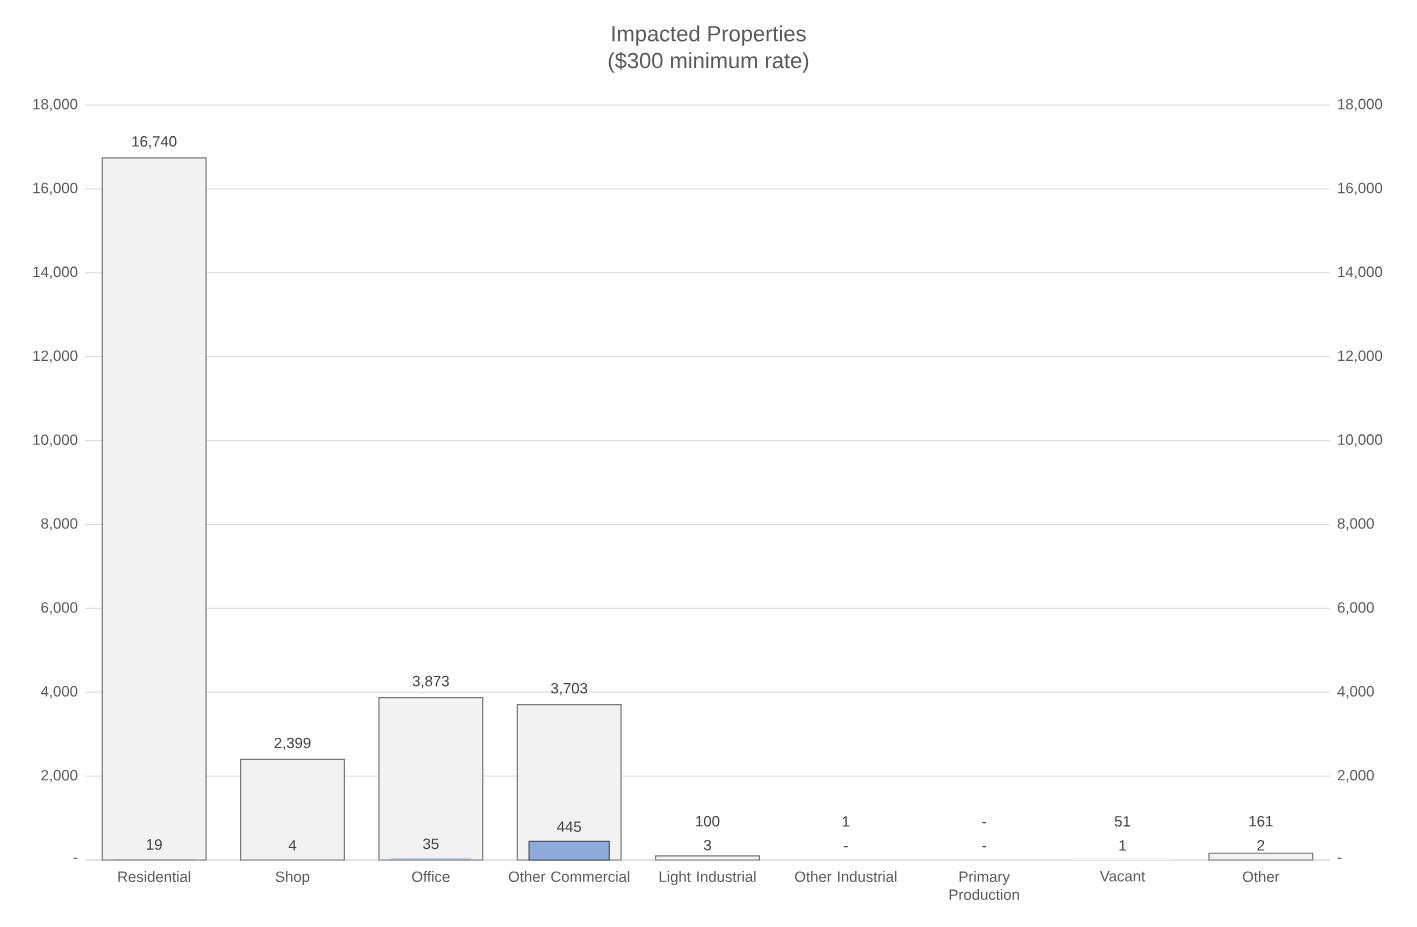 The image size is (1417, 927). What do you see at coordinates (59, 608) in the screenshot?
I see `y-tick-label: 6,000` at bounding box center [59, 608].